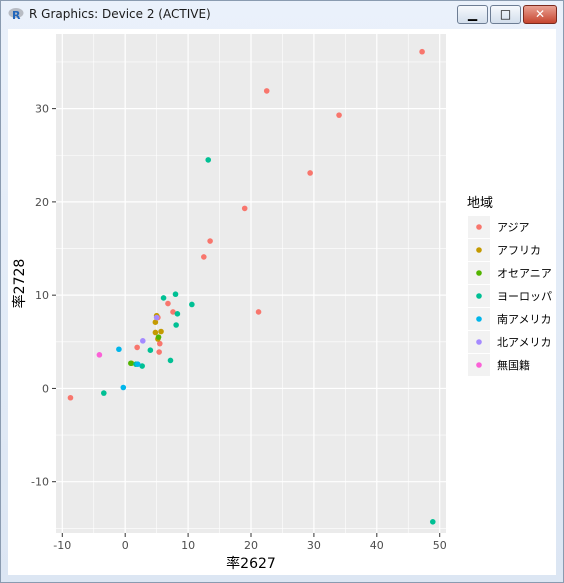  I want to click on svg-text: R, so click(16, 15).